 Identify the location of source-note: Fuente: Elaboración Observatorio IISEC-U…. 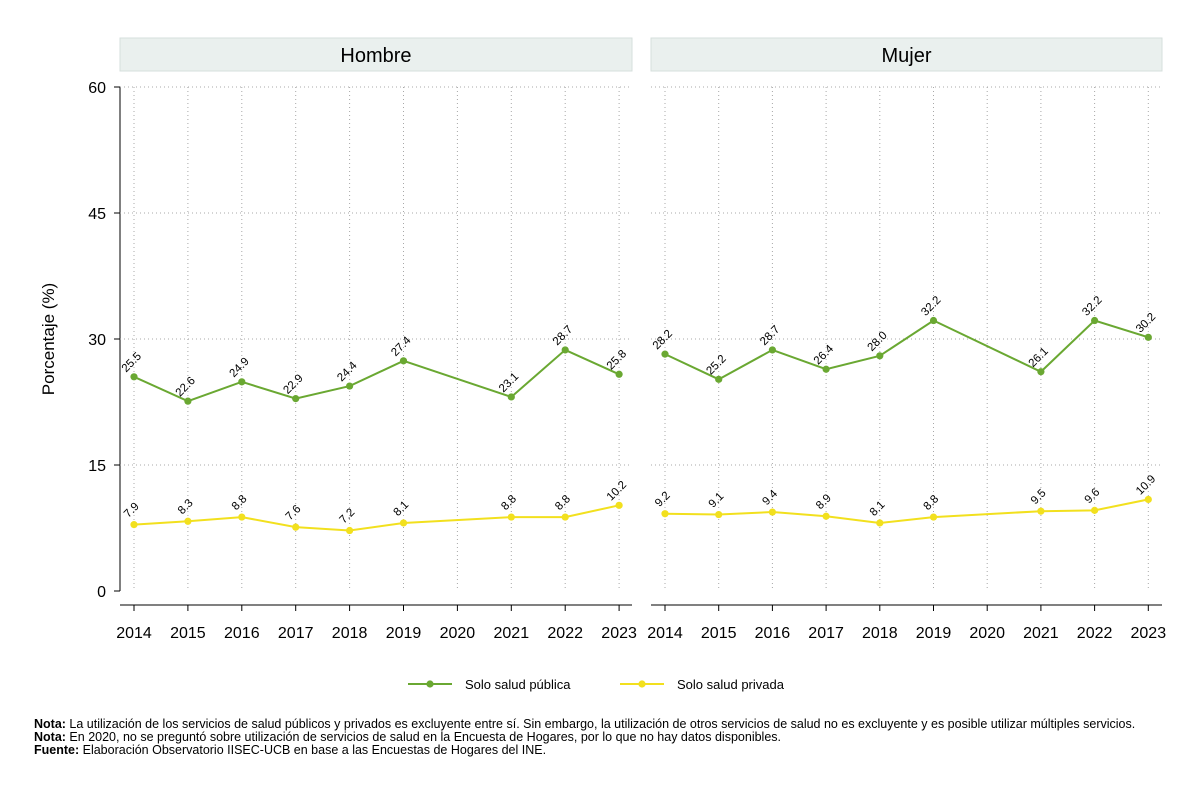
(290, 750).